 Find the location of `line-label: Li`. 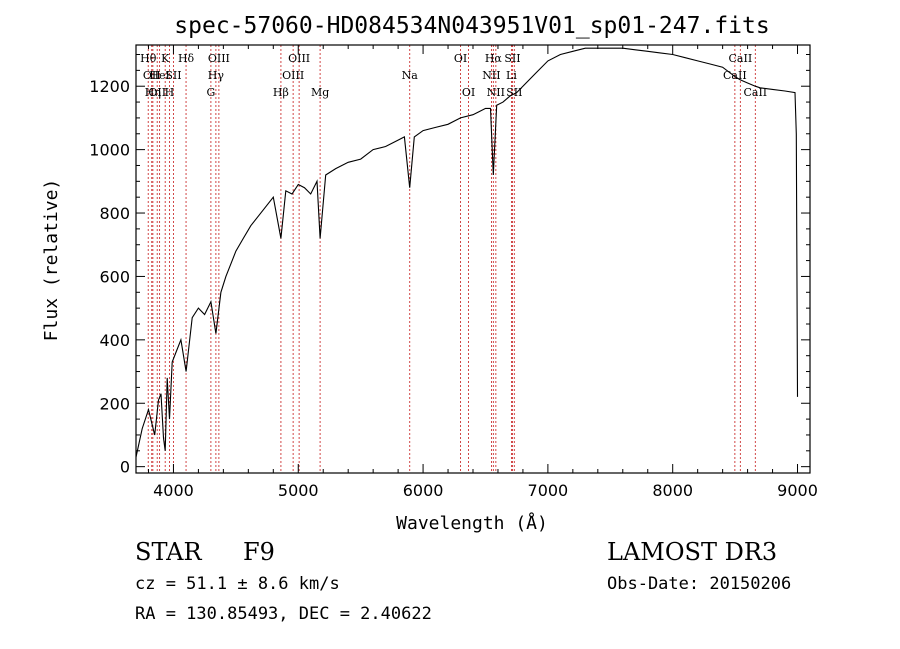

line-label: Li is located at coordinates (511, 75).